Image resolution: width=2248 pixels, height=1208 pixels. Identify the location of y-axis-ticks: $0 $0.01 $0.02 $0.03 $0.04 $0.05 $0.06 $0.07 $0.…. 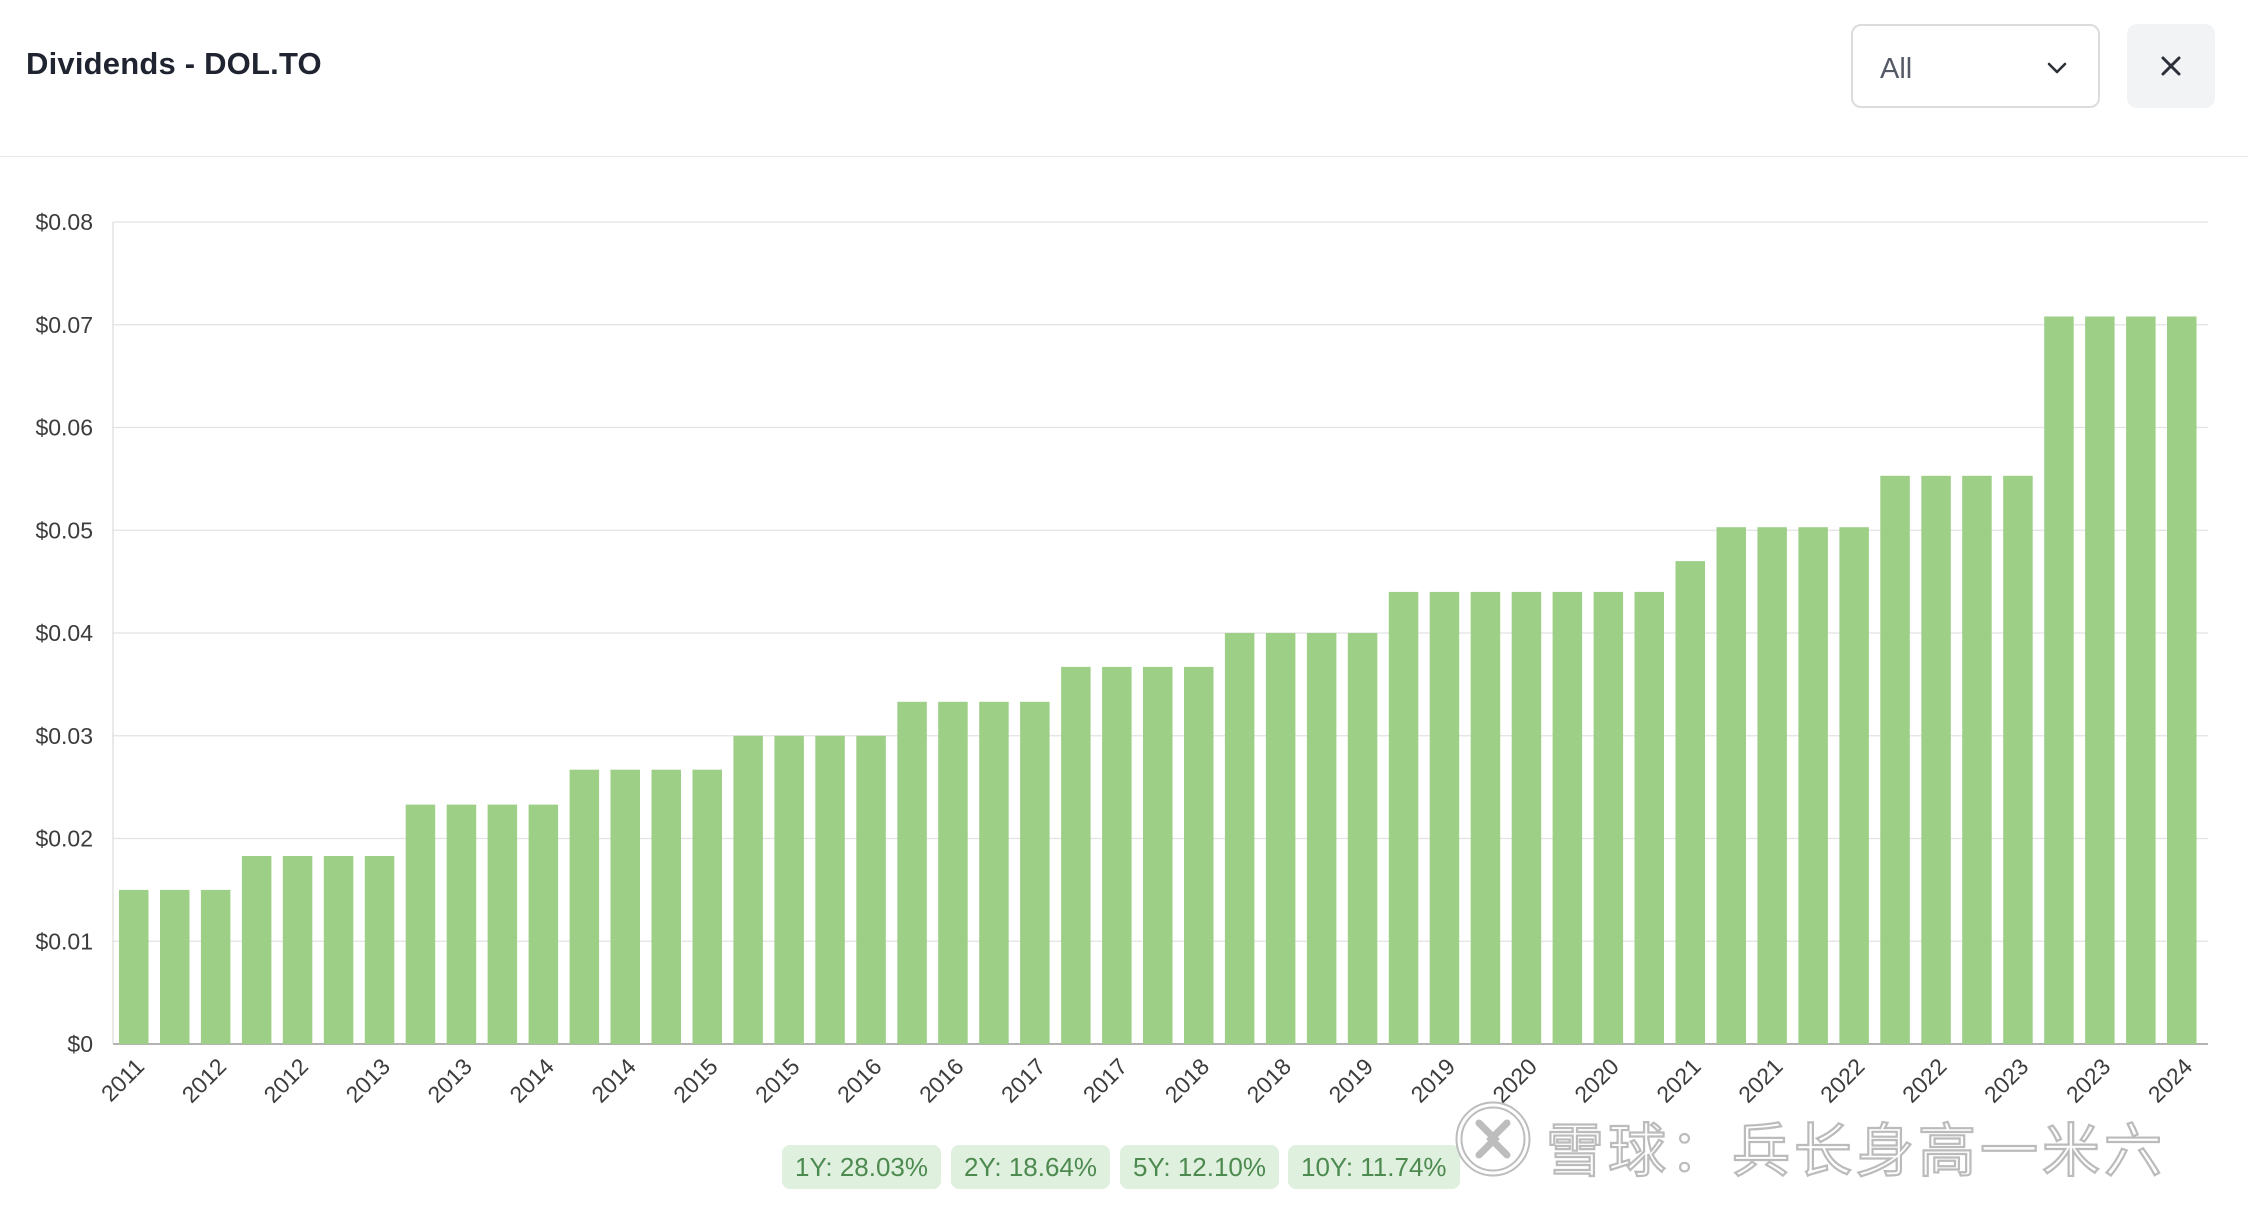
(64, 633).